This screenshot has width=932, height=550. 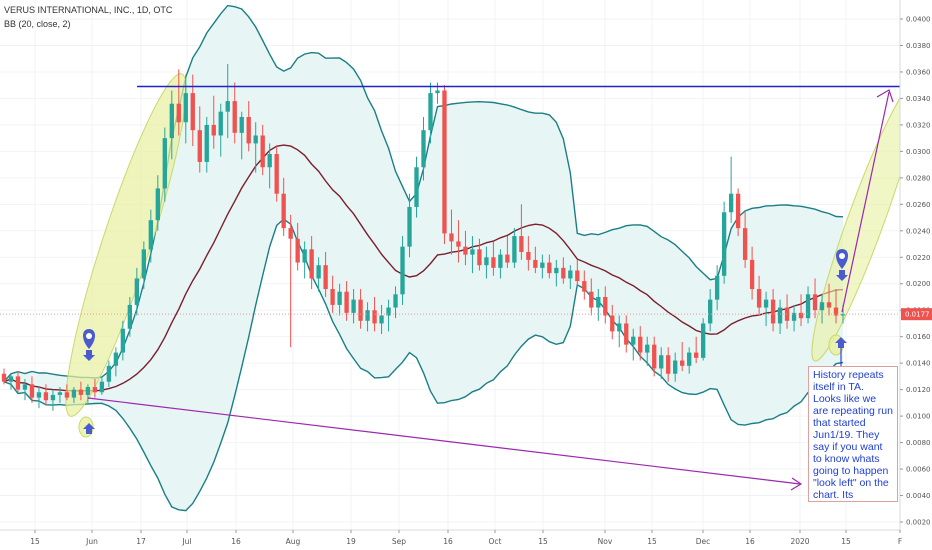 What do you see at coordinates (605, 541) in the screenshot?
I see `time-tick-label: Nov` at bounding box center [605, 541].